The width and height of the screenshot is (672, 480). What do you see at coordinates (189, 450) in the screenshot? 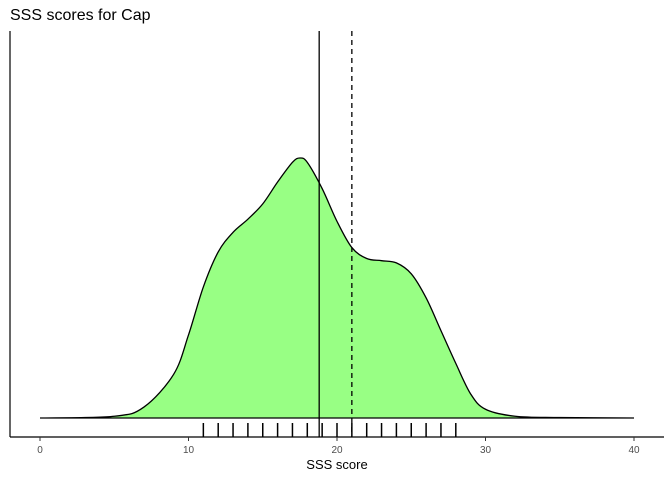
I see `x-tick-label: 10` at bounding box center [189, 450].